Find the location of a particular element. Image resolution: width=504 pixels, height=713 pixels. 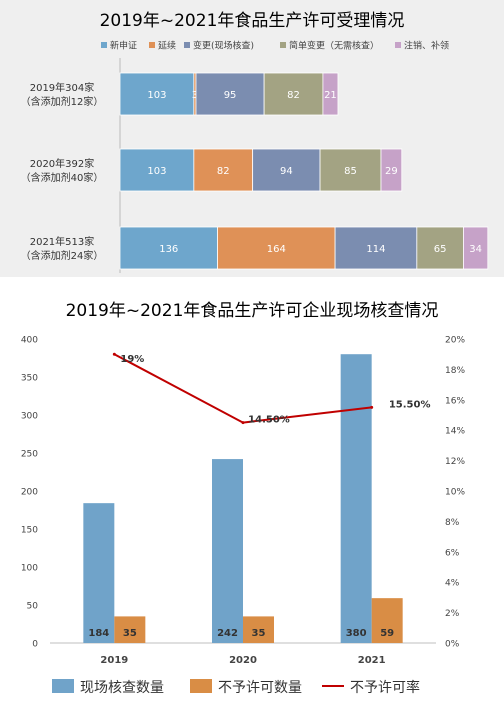

chart-2-legend: 现场核查数量 不予许可数量 不予许可率 is located at coordinates (236, 687).